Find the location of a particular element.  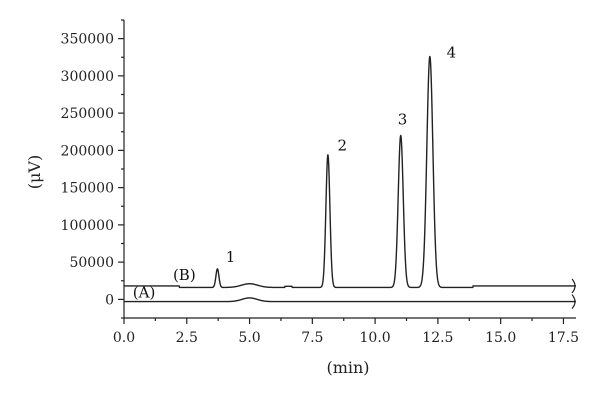

y-tick-label: 100000 is located at coordinates (87, 226).